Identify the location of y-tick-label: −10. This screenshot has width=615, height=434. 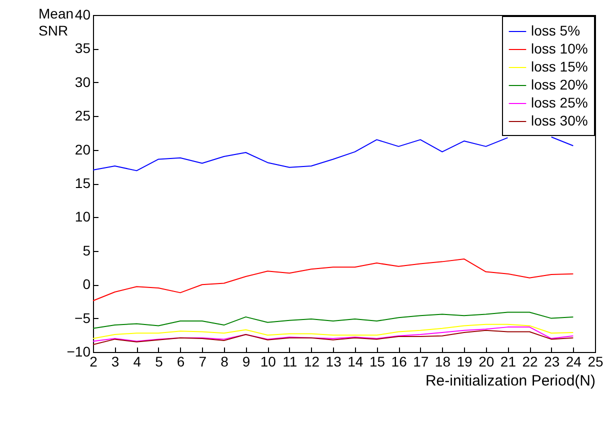
(78, 352).